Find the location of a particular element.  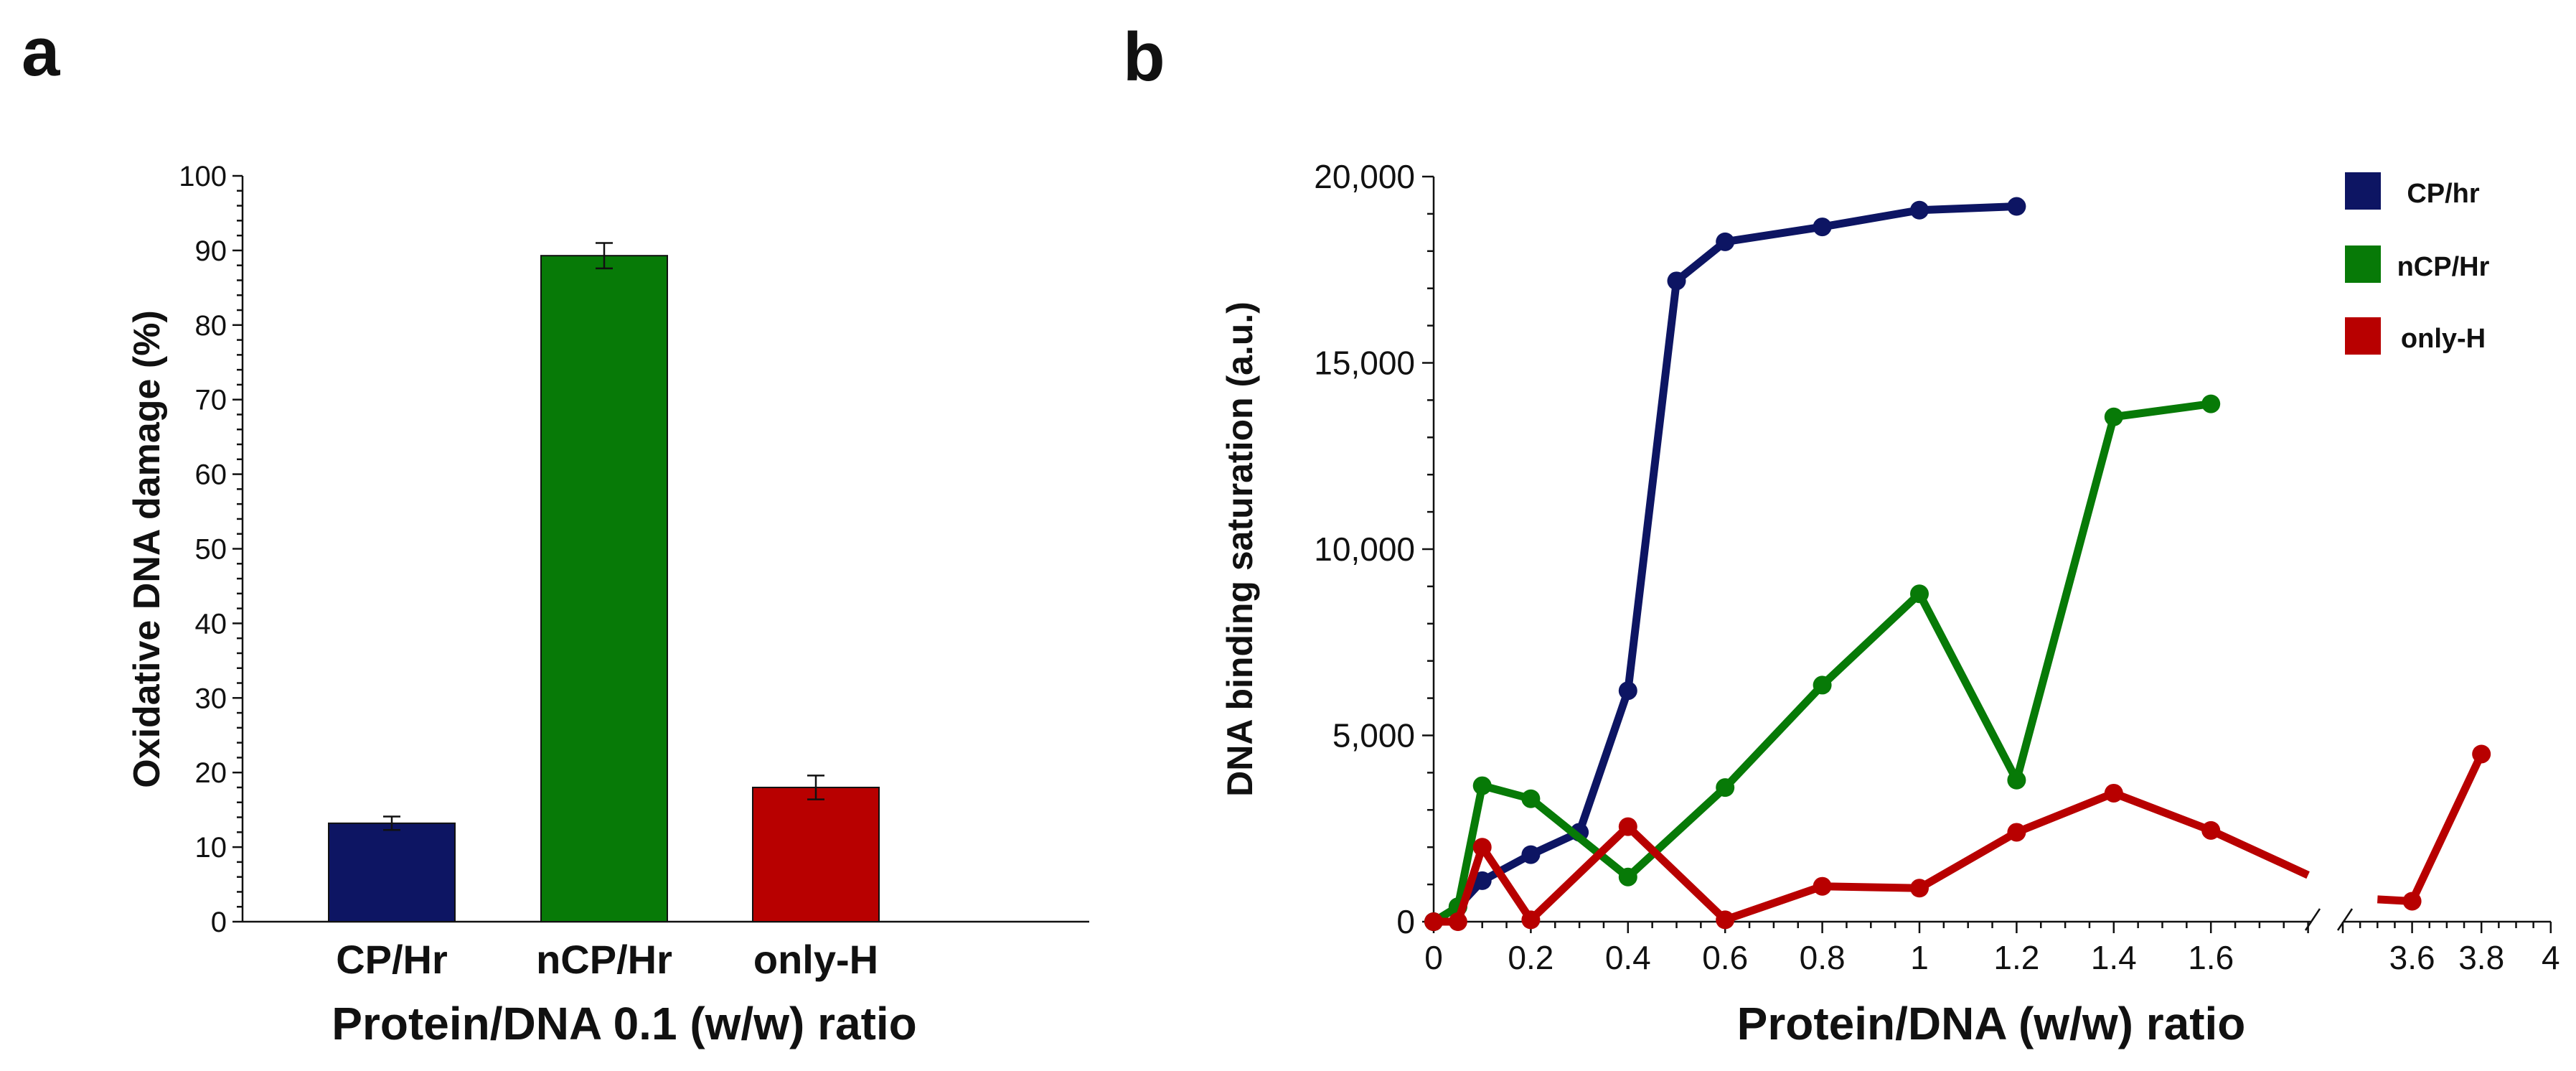

y-tick-label: 40 is located at coordinates (211, 624).